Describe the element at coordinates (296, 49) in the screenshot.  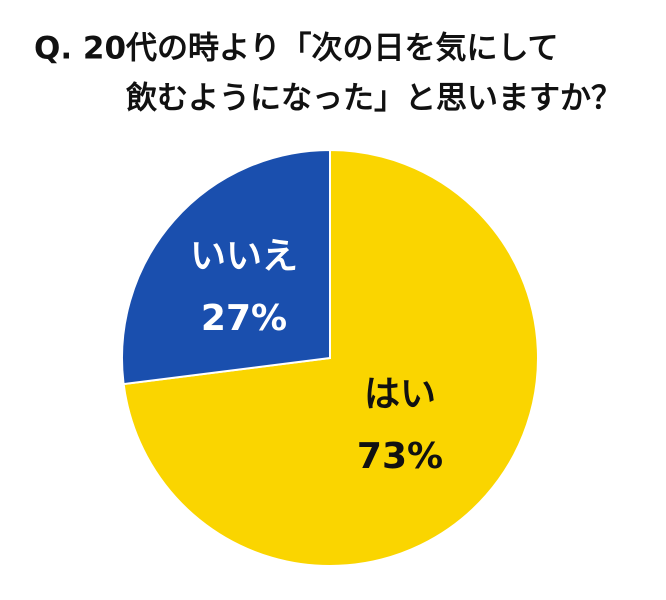
I see `chart-title: Q. 20代の時より「次の日を気にして` at that location.